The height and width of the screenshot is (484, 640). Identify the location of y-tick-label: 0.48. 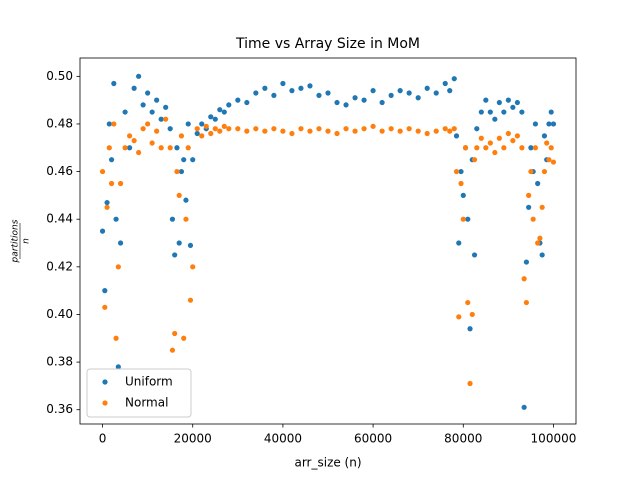
(59, 123).